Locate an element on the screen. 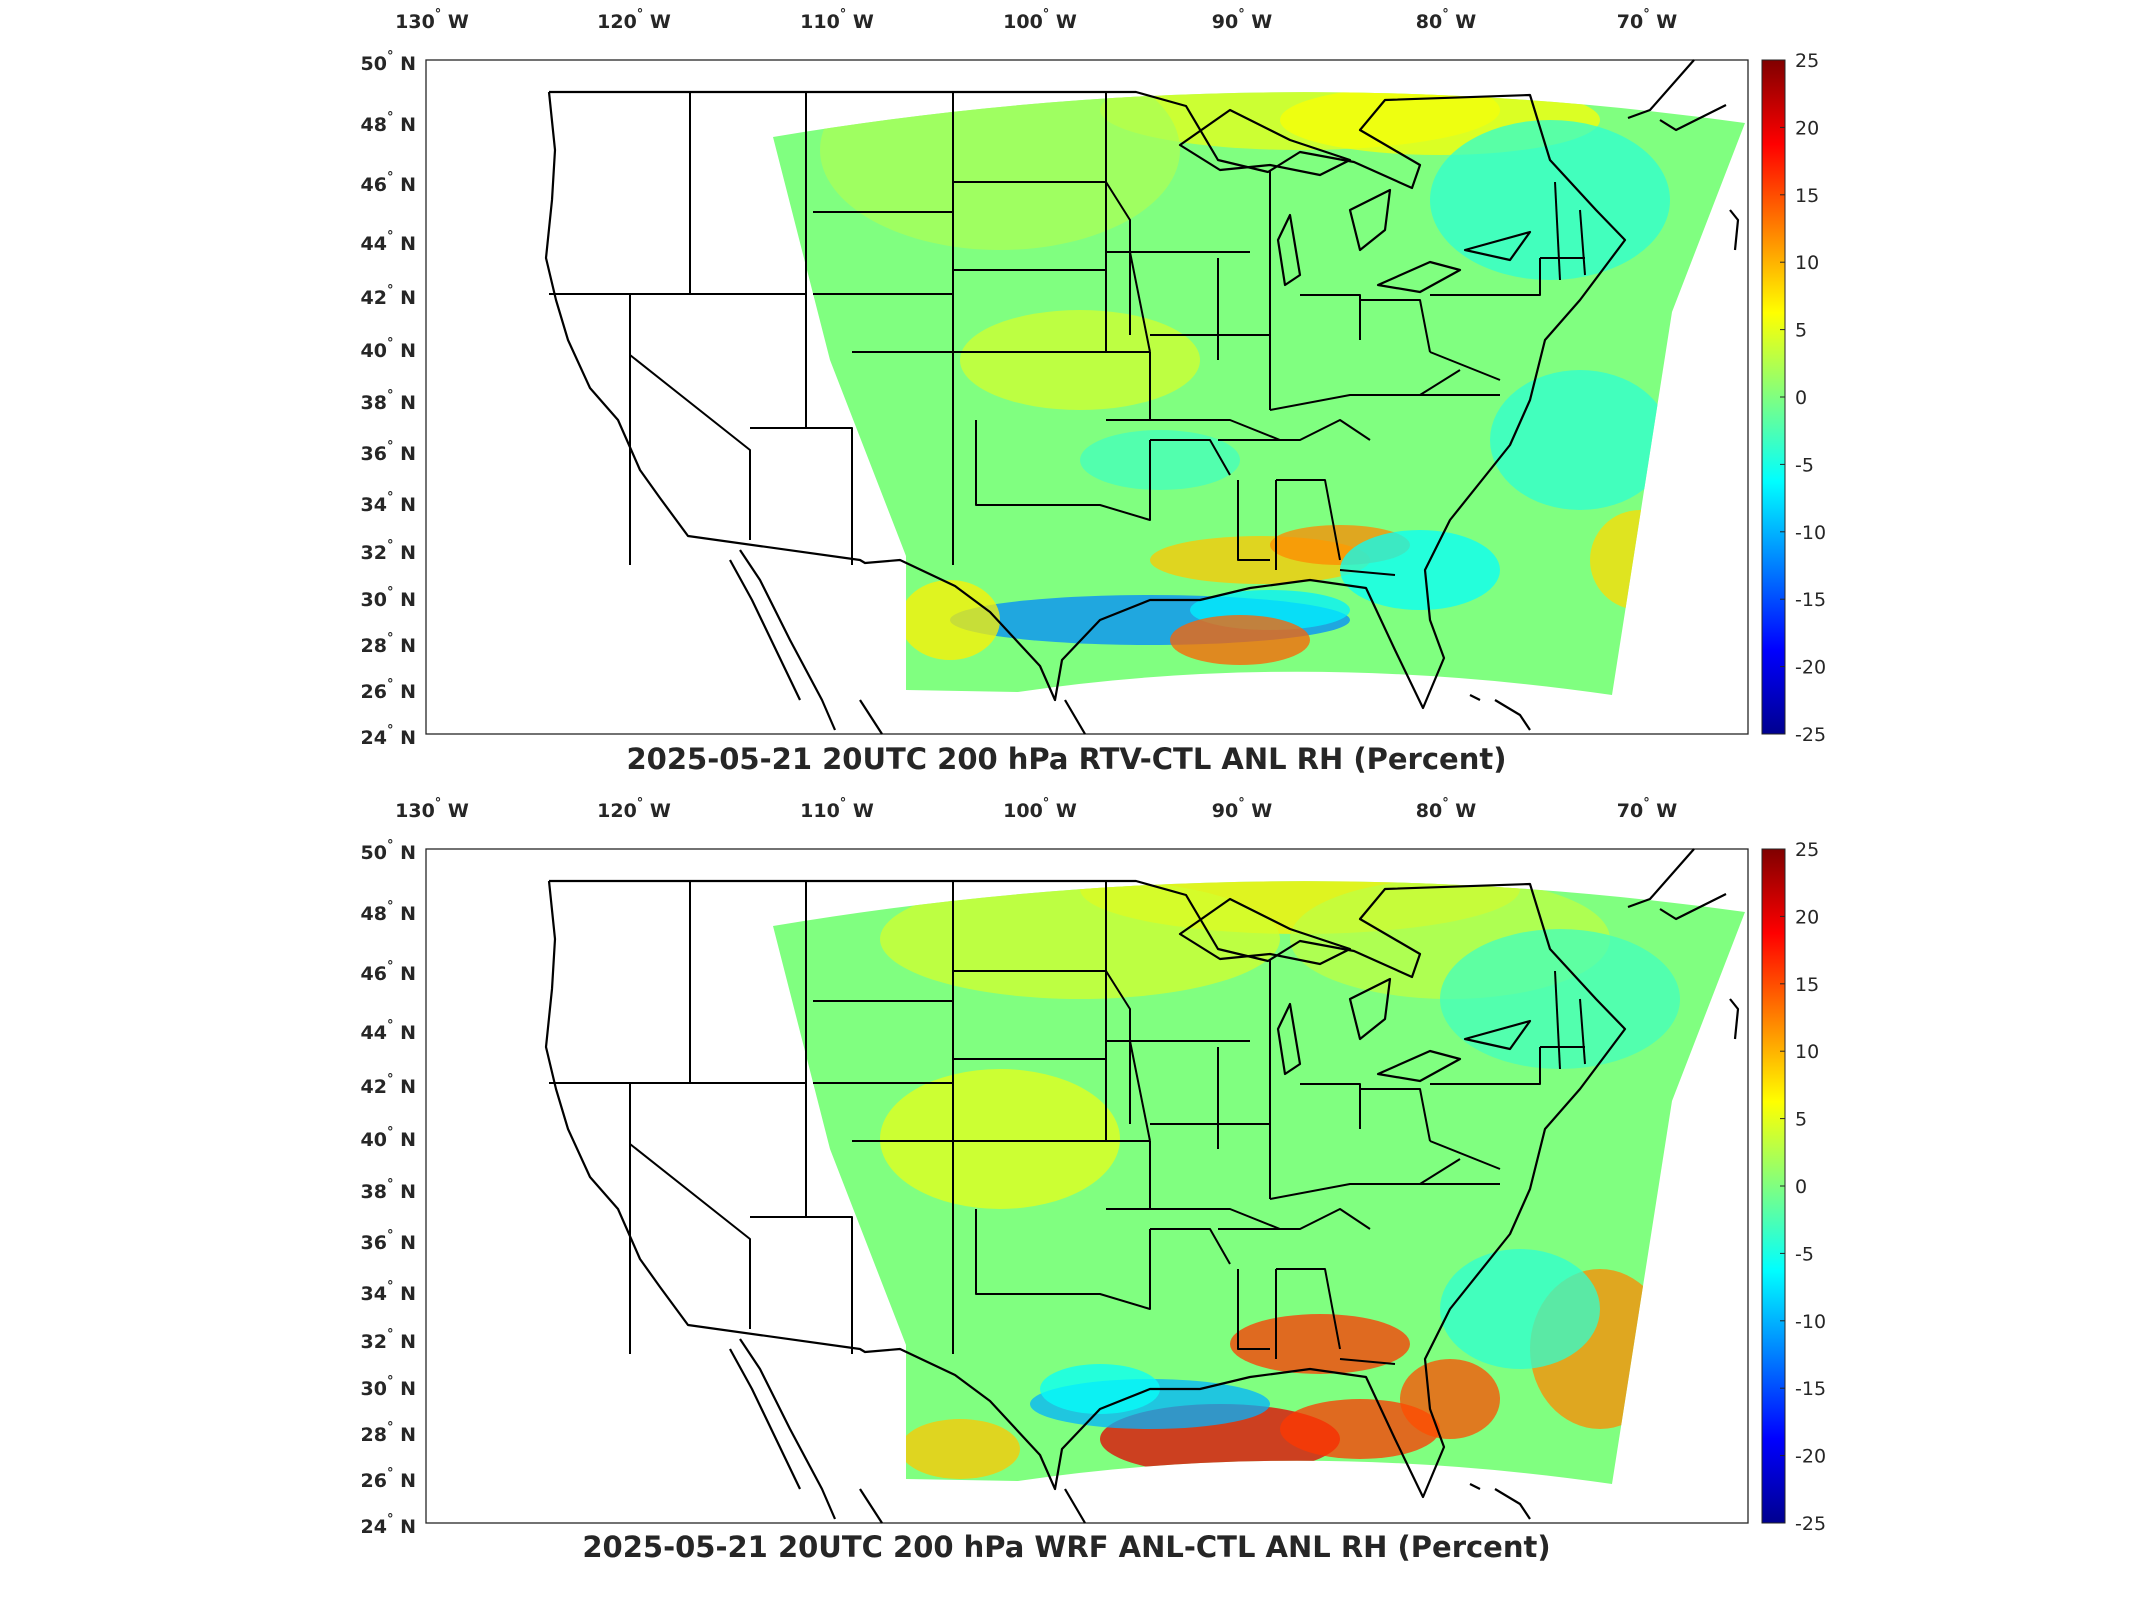 Image resolution: width=2133 pixels, height=1600 pixels. latitude-tick-label: 48° N is located at coordinates (388, 912).